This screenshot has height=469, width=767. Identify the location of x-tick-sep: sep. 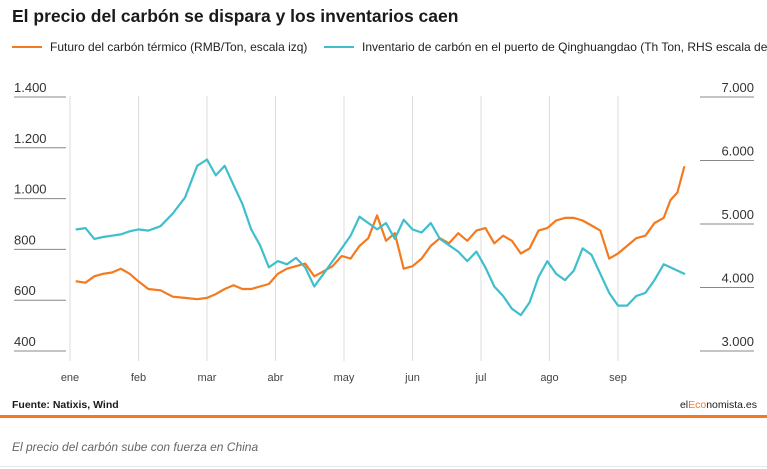
(618, 378).